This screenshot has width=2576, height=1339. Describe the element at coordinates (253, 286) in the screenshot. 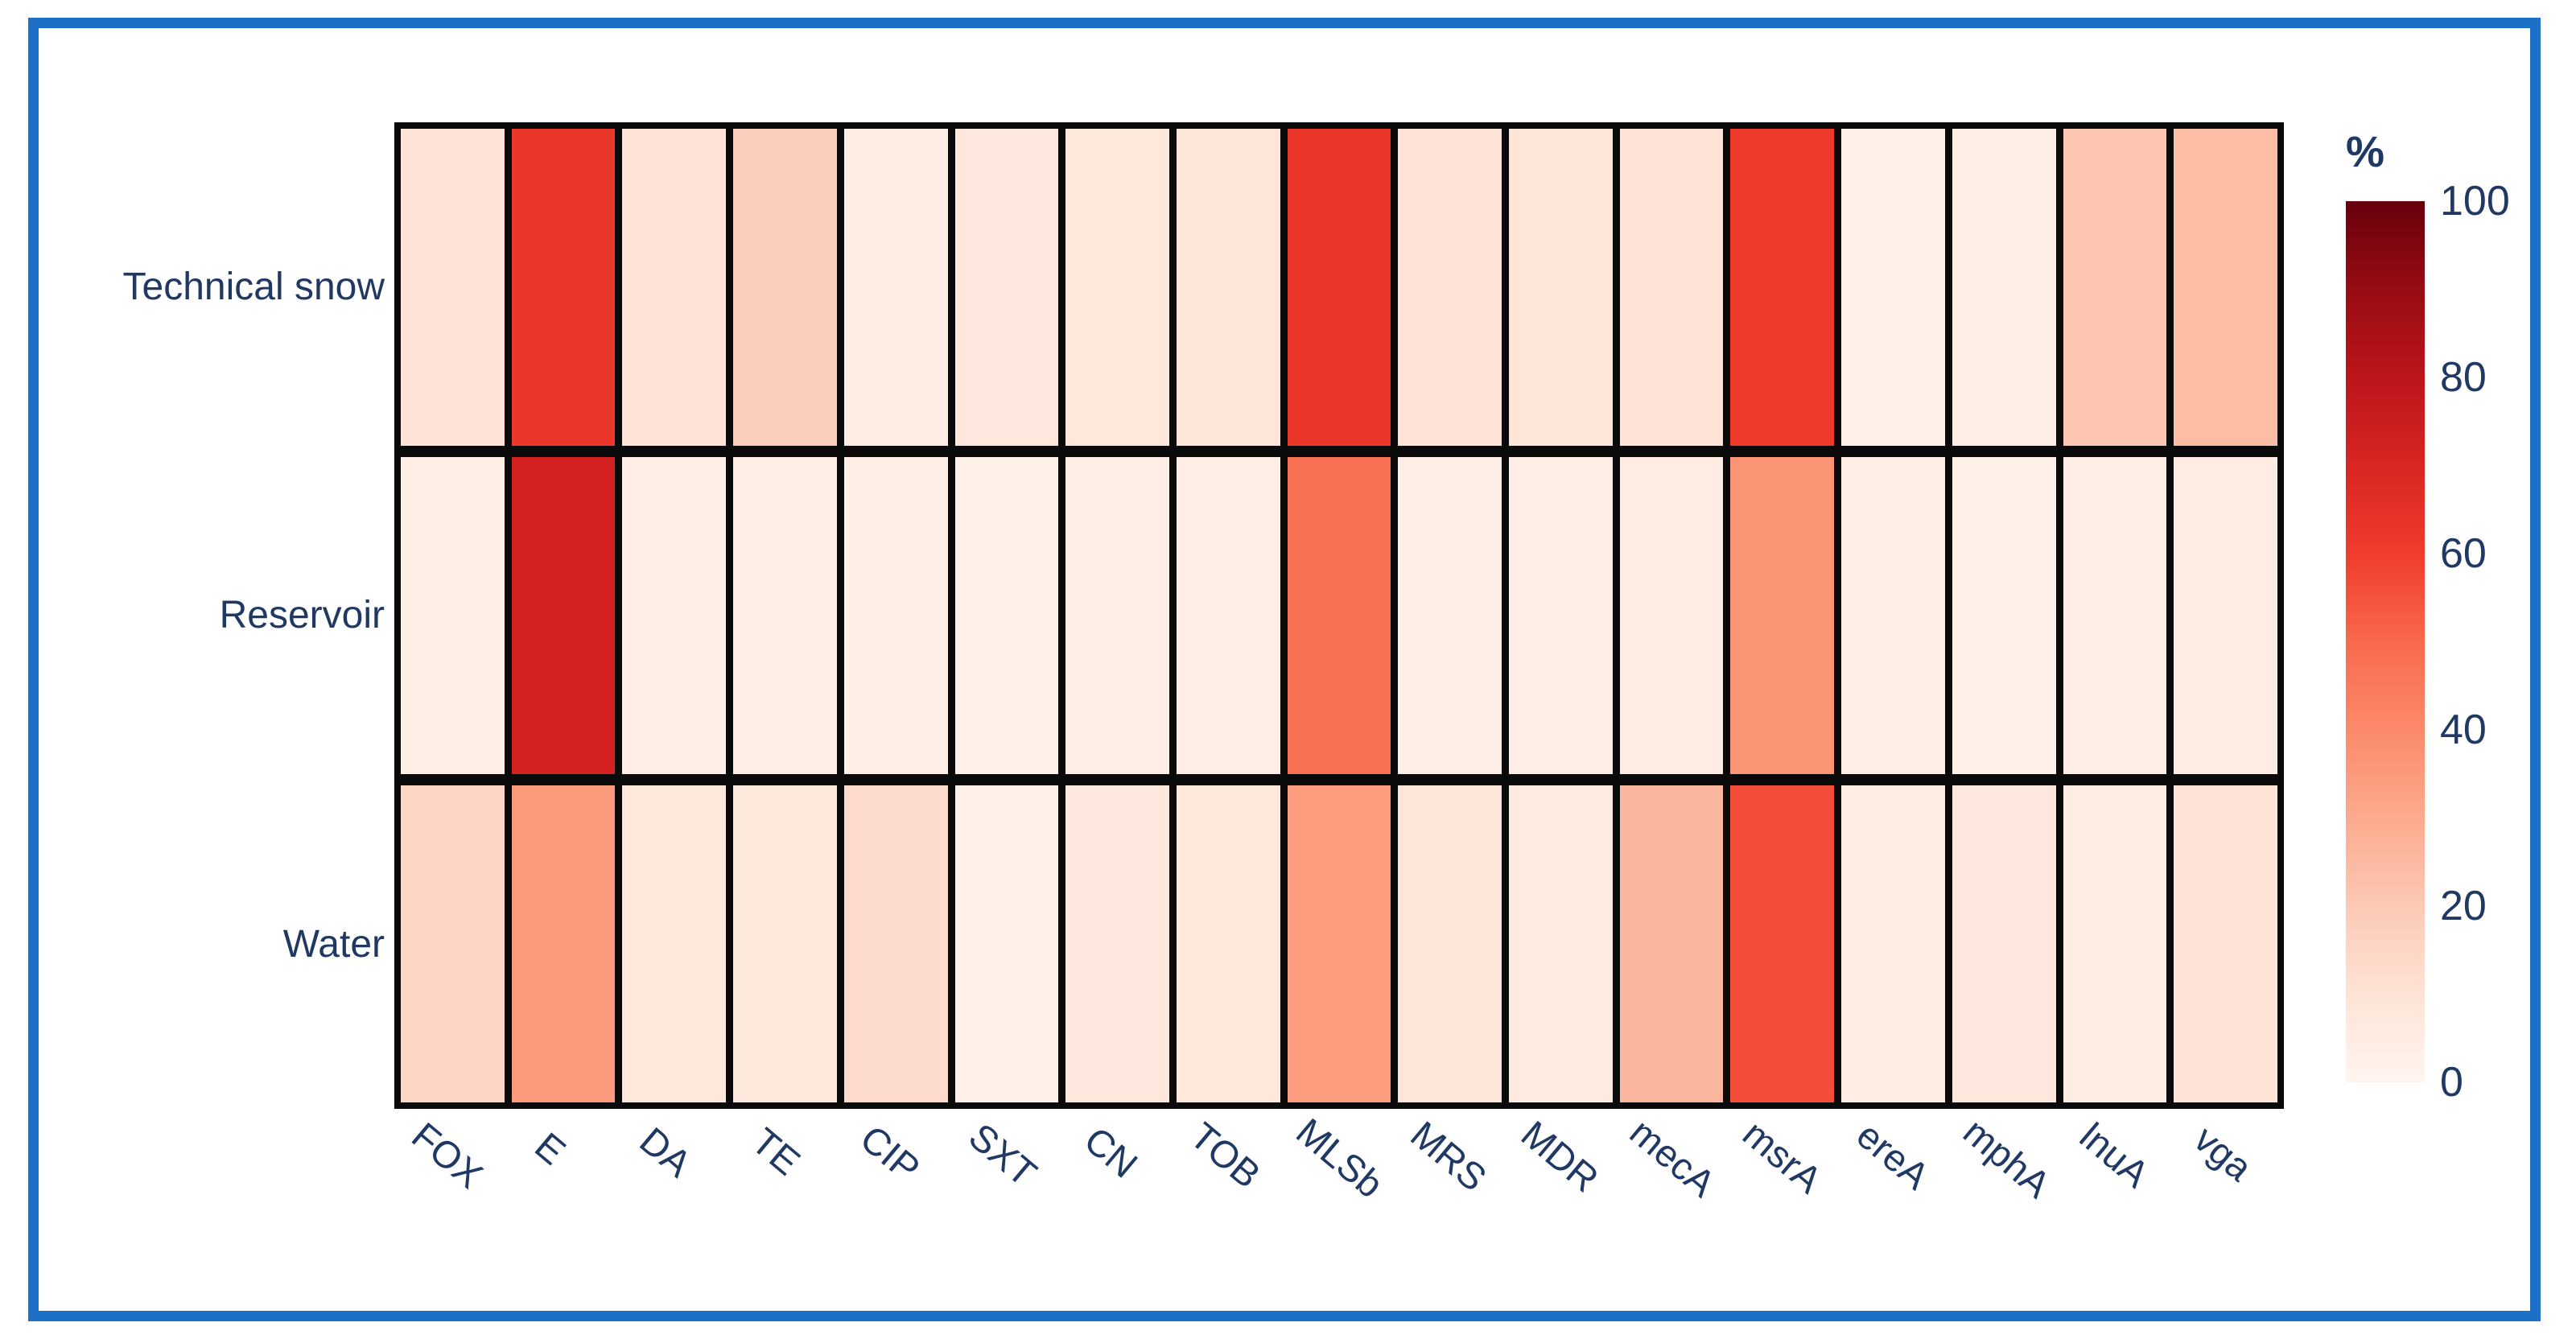

I see `y-axis-label: Technical snow` at that location.